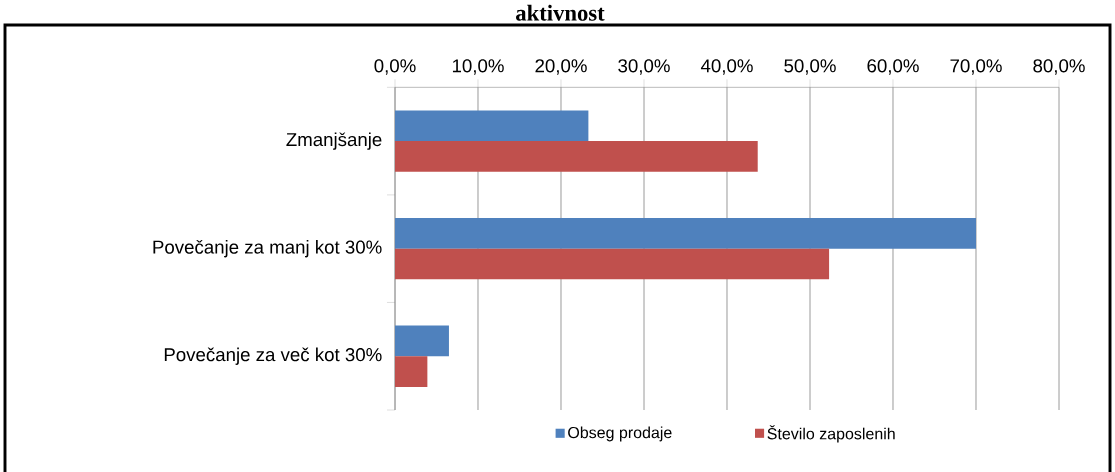 This screenshot has width=1115, height=472. I want to click on x-tick-label: 0,0%, so click(395, 67).